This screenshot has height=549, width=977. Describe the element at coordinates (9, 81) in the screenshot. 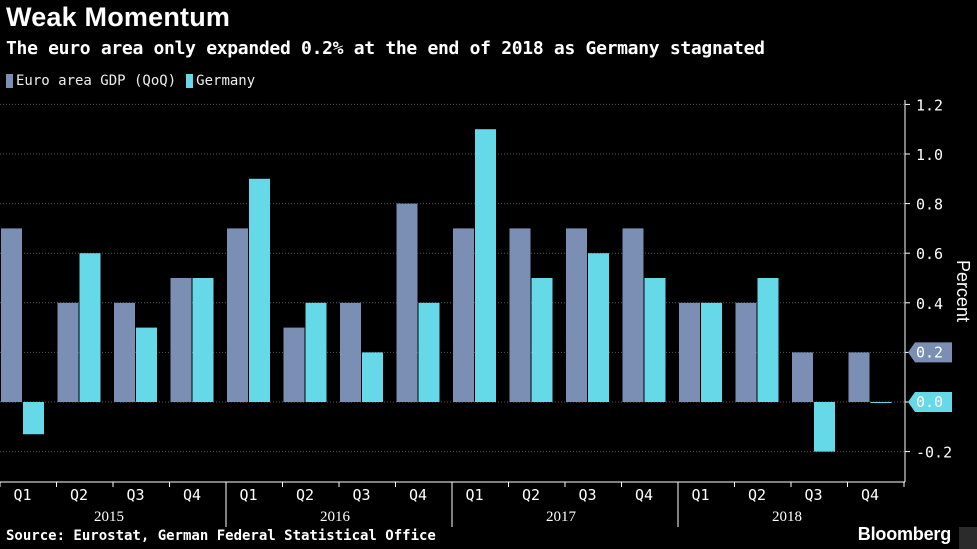

I see `legend-swatch-euro` at that location.